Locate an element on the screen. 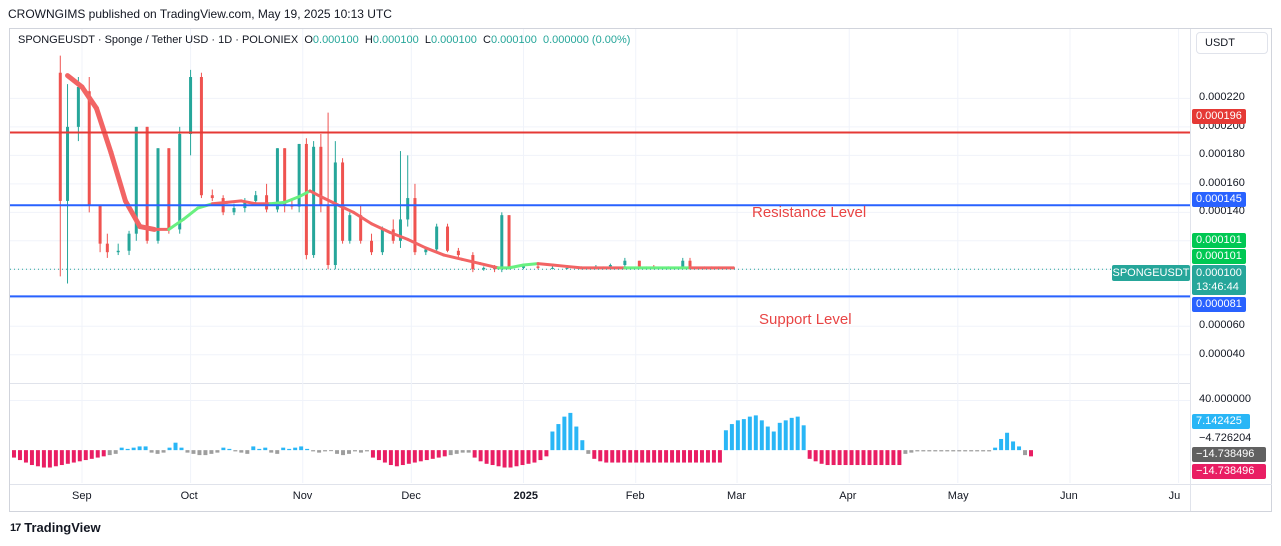  tradingview-logo: 17 TradingView is located at coordinates (55, 527).